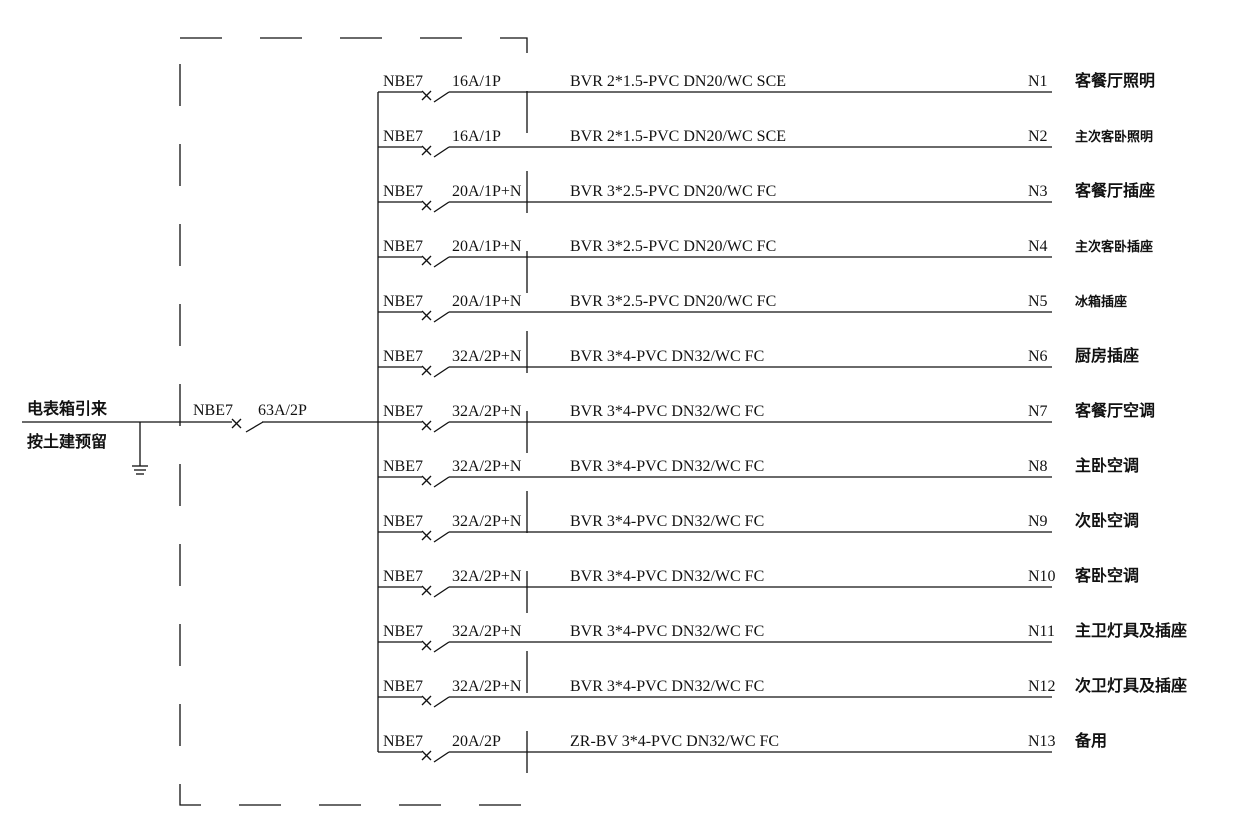 This screenshot has height=837, width=1235. I want to click on main-breaker-rating: 63A/2P, so click(282, 410).